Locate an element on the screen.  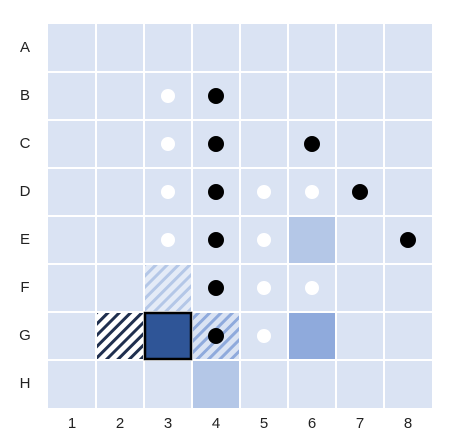
column-label: 4 is located at coordinates (216, 423).